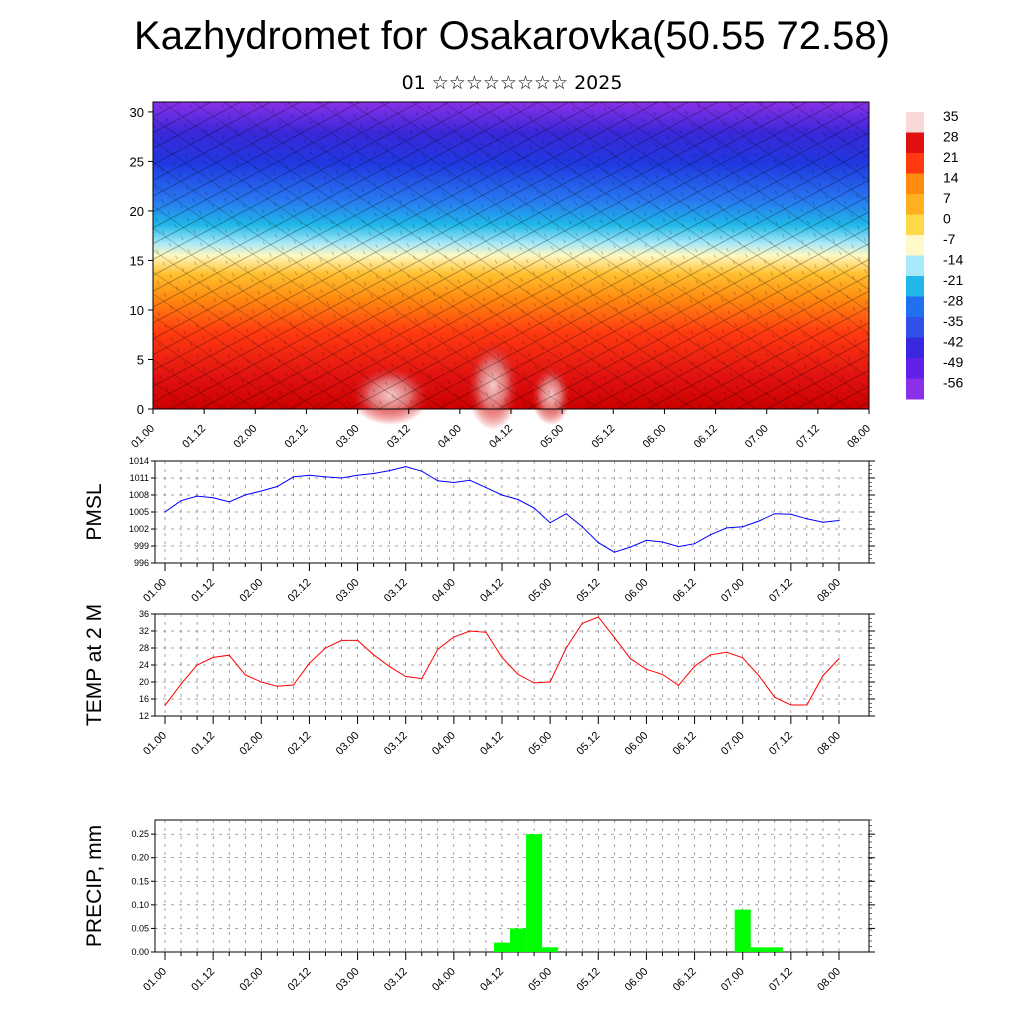 Image resolution: width=1024 pixels, height=1024 pixels. Describe the element at coordinates (140, 359) in the screenshot. I see `y-tick-label: 5` at that location.